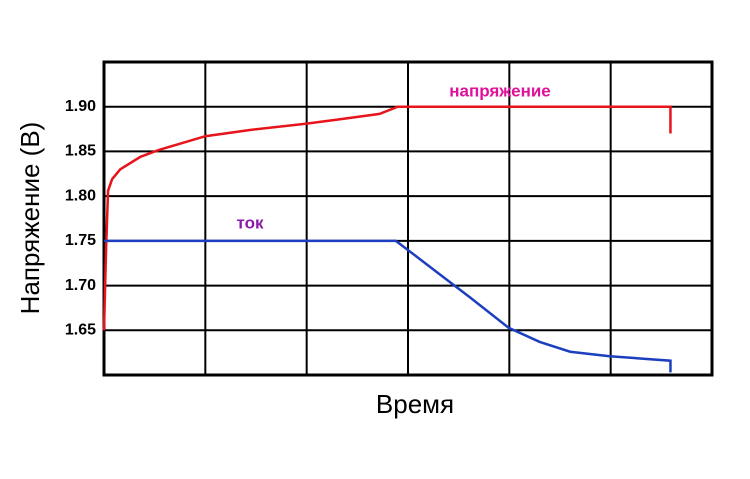 The image size is (750, 479). Describe the element at coordinates (30, 218) in the screenshot. I see `y-axis-label: Напряжение (В)` at that location.